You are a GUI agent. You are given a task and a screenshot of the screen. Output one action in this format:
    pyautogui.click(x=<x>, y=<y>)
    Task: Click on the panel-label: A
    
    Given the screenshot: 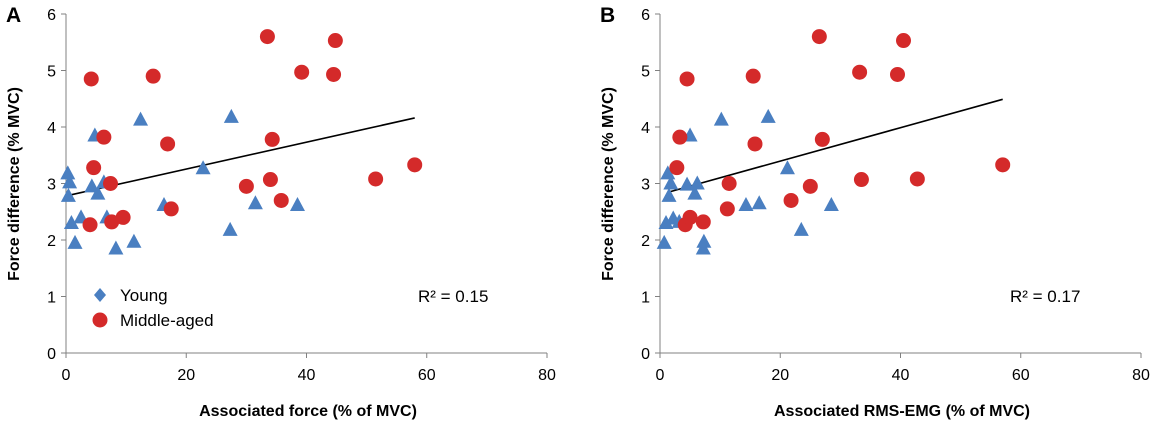 What is the action you would take?
    pyautogui.click(x=13, y=15)
    